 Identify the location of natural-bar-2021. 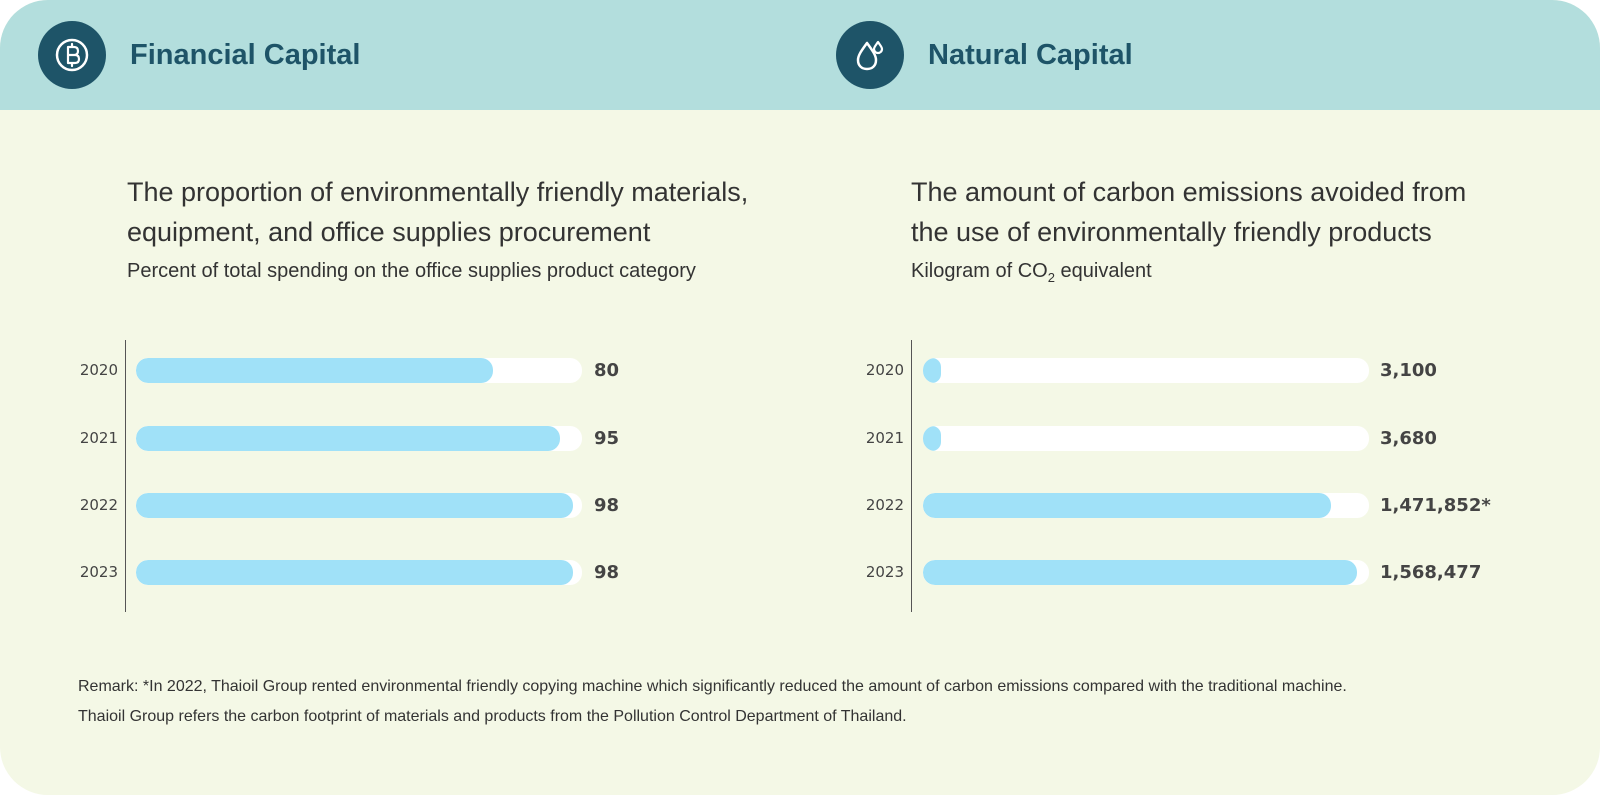
(932, 438).